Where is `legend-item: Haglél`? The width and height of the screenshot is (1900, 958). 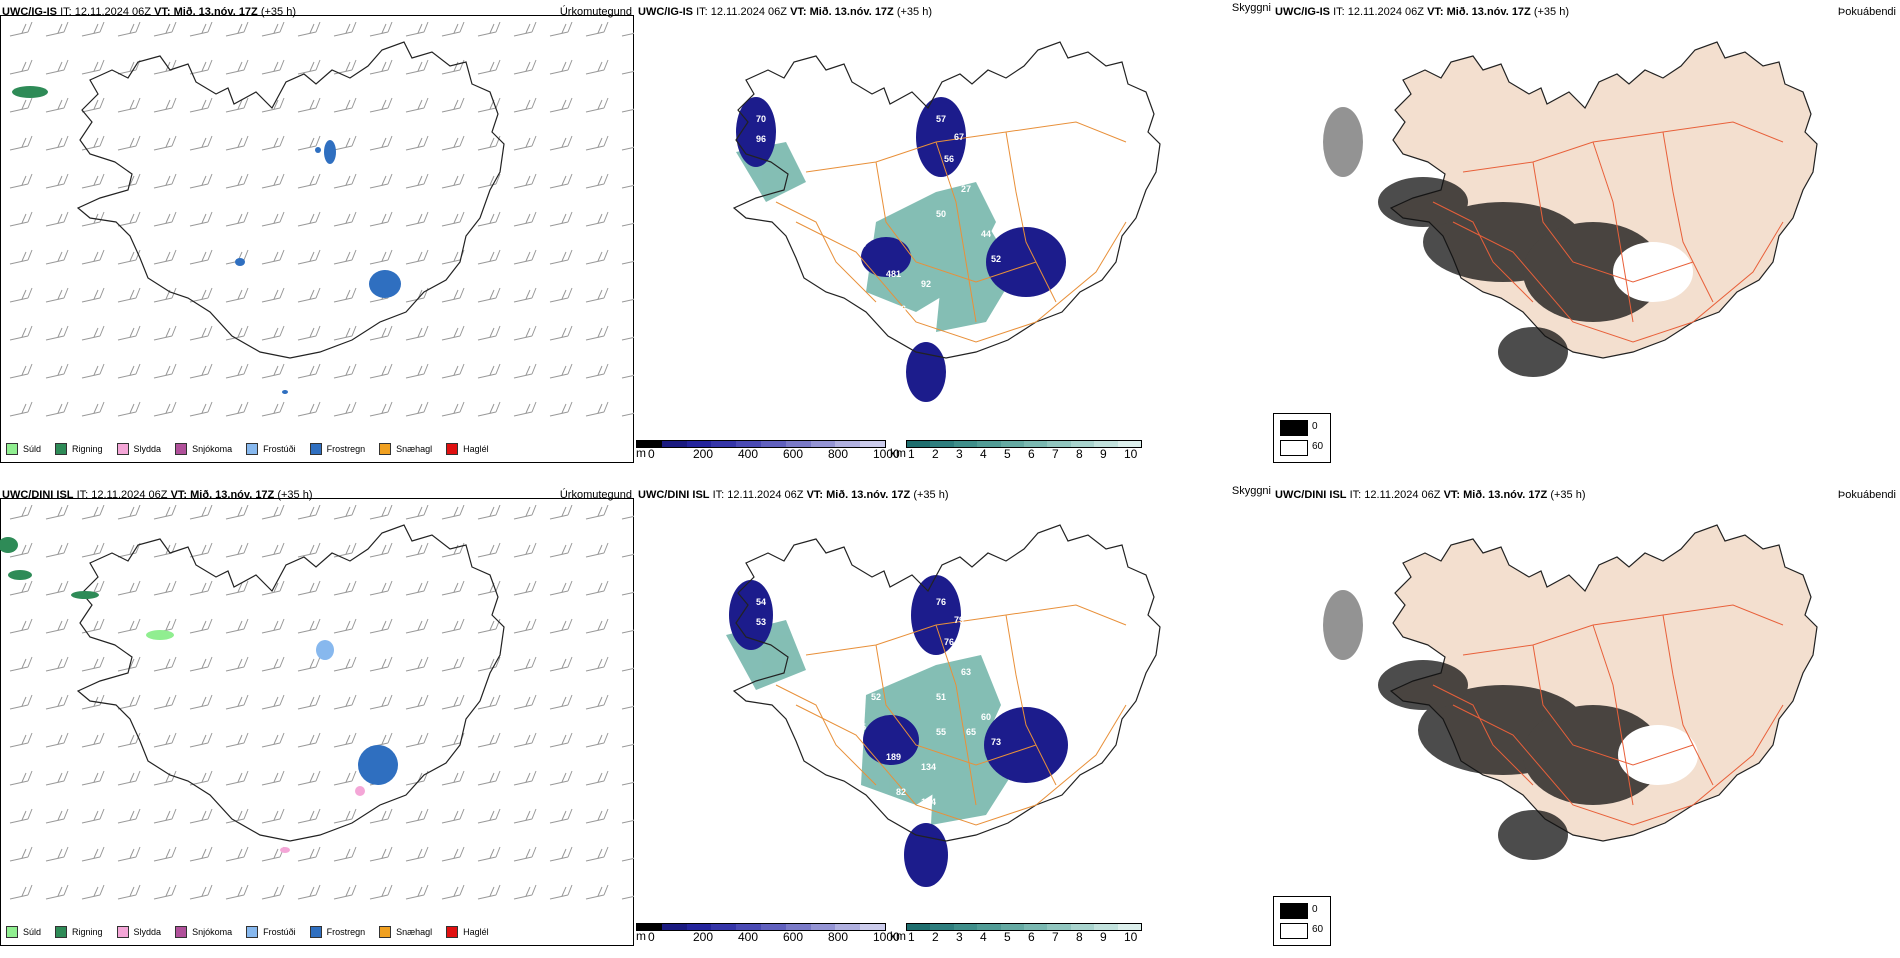 legend-item: Haglél is located at coordinates (467, 932).